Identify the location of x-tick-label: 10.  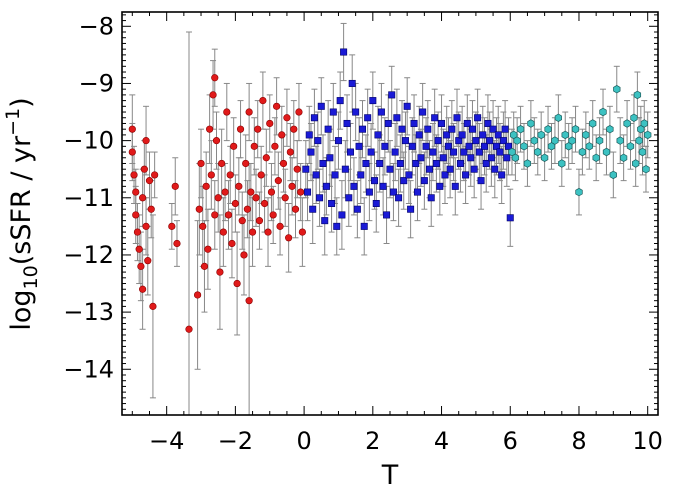
(647, 441).